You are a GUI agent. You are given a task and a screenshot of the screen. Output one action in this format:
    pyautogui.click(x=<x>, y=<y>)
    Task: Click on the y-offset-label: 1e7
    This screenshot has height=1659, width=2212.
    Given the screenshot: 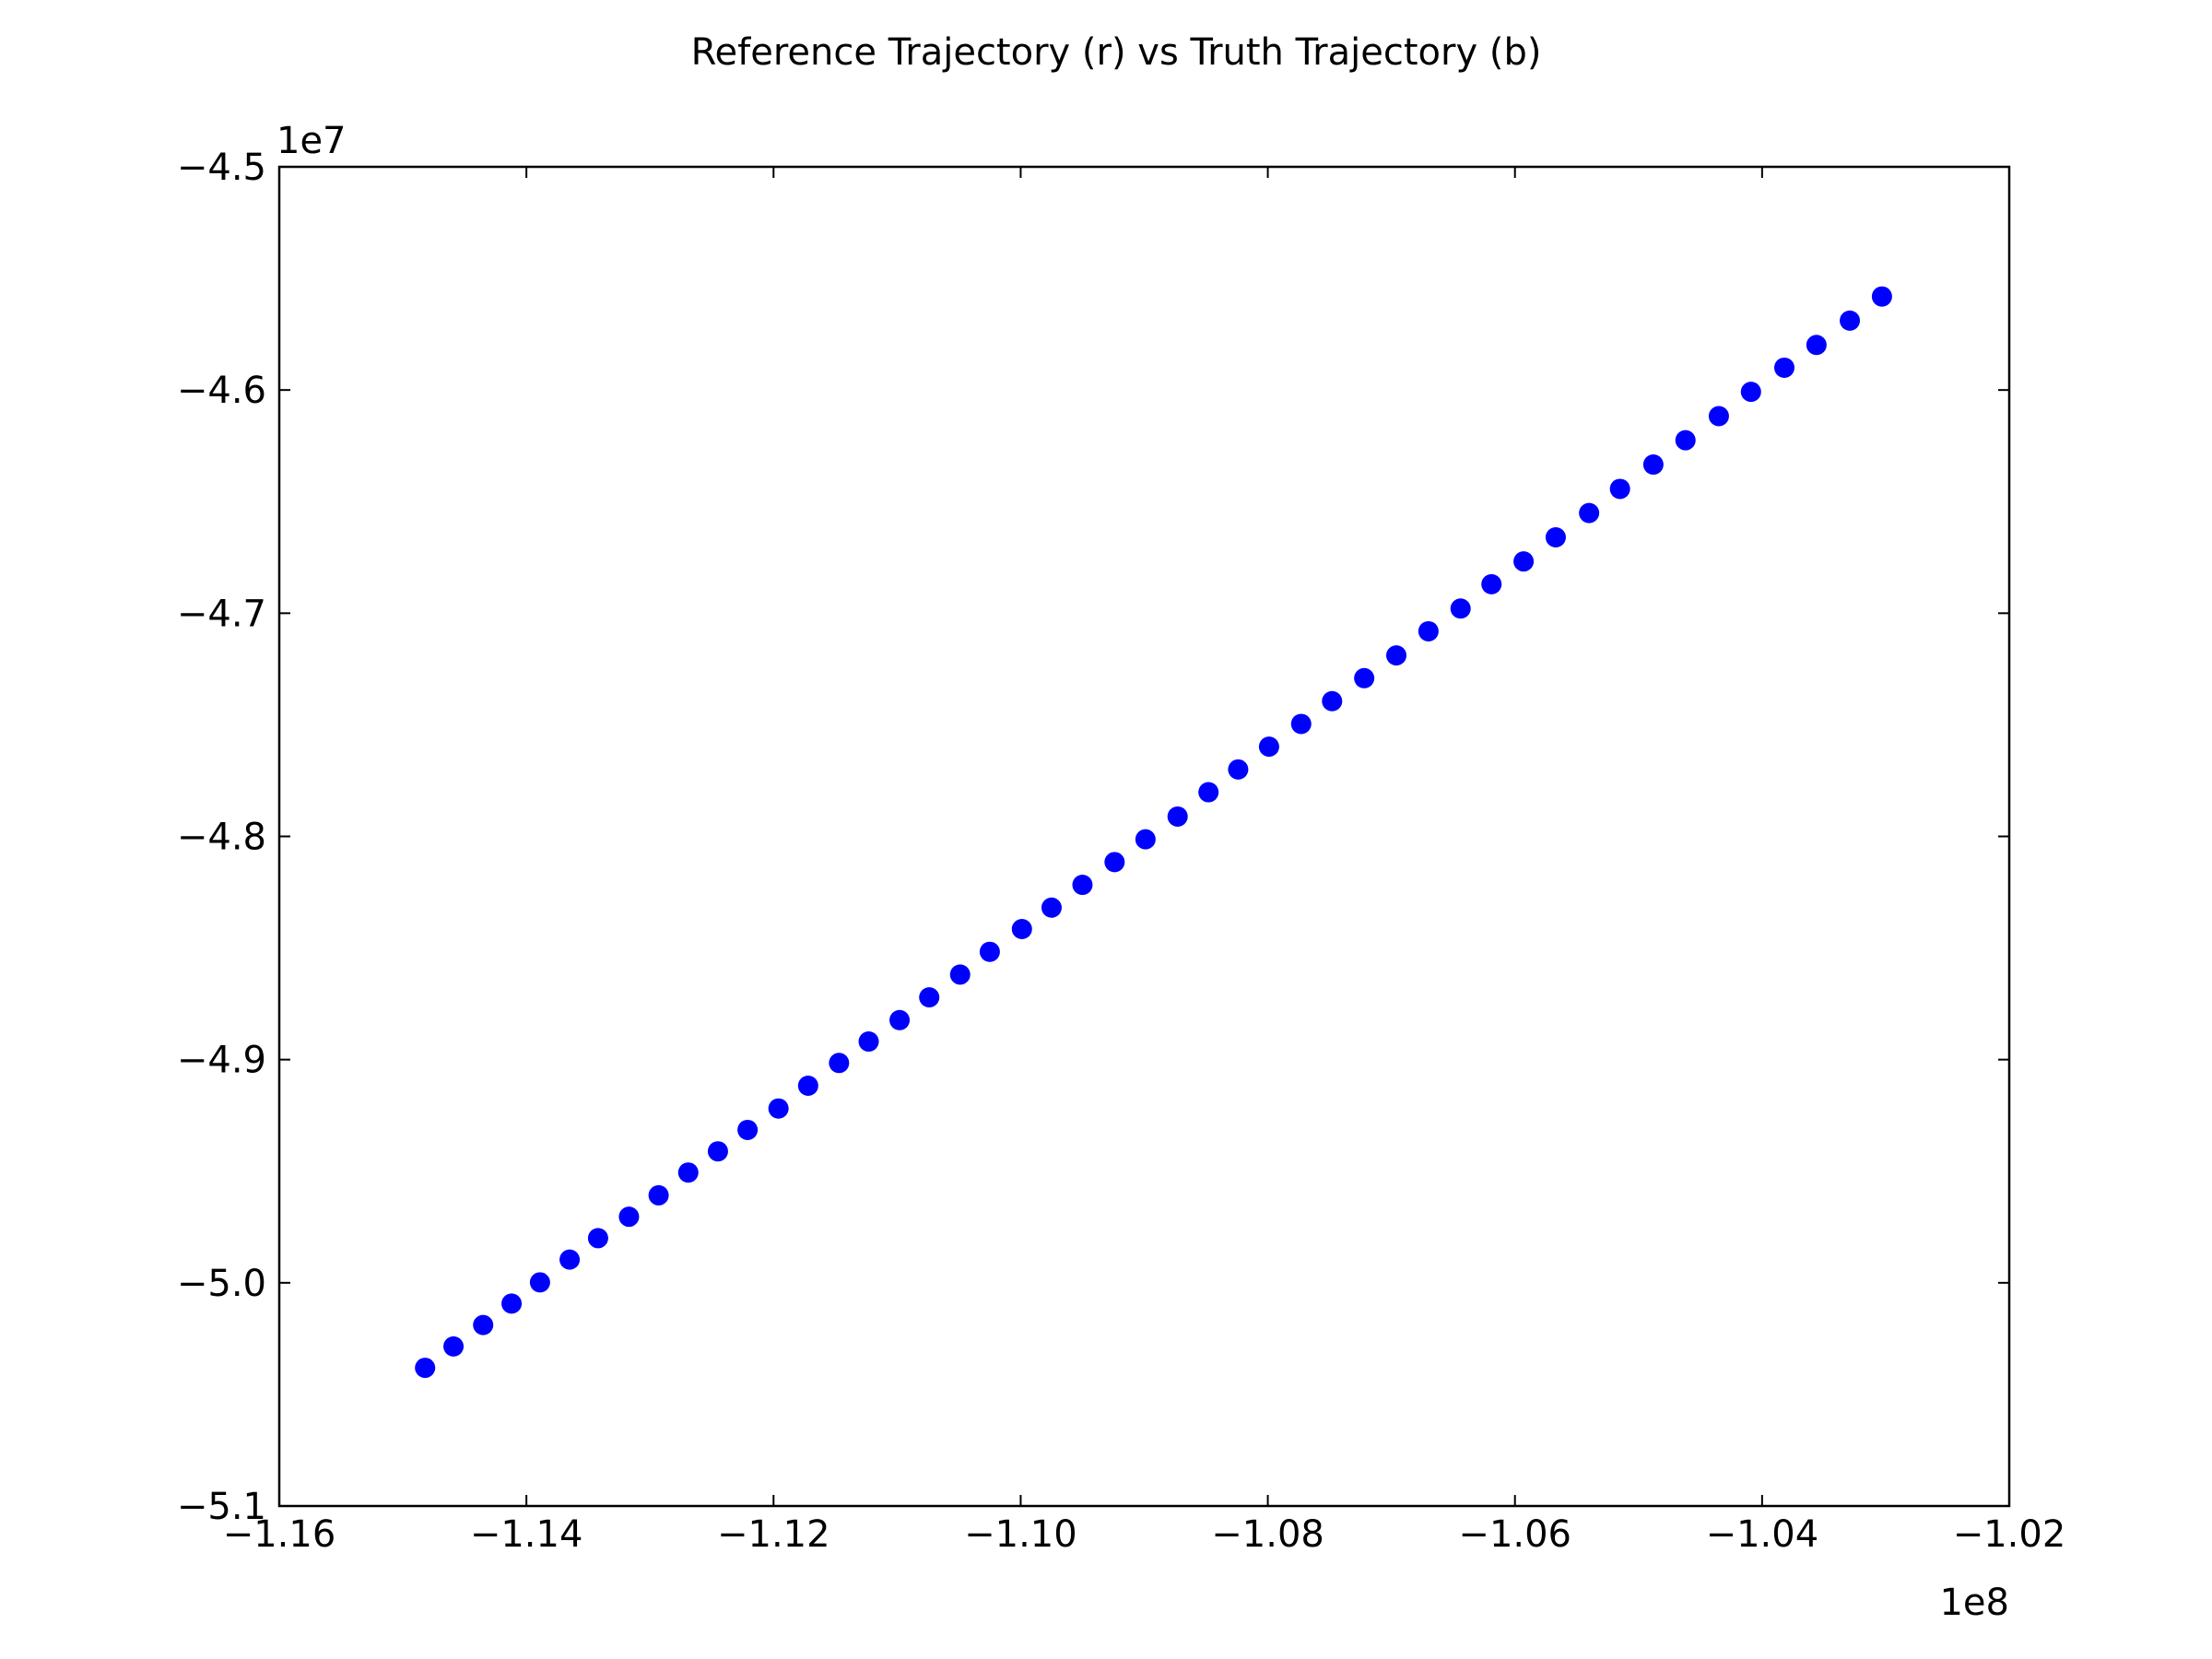 What is the action you would take?
    pyautogui.click(x=311, y=141)
    